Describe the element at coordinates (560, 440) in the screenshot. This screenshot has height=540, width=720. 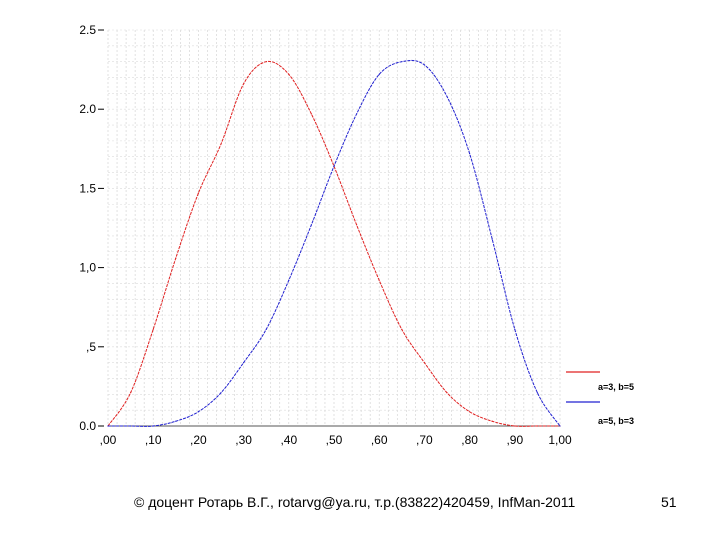
I see `x-tick-label: 1,00` at that location.